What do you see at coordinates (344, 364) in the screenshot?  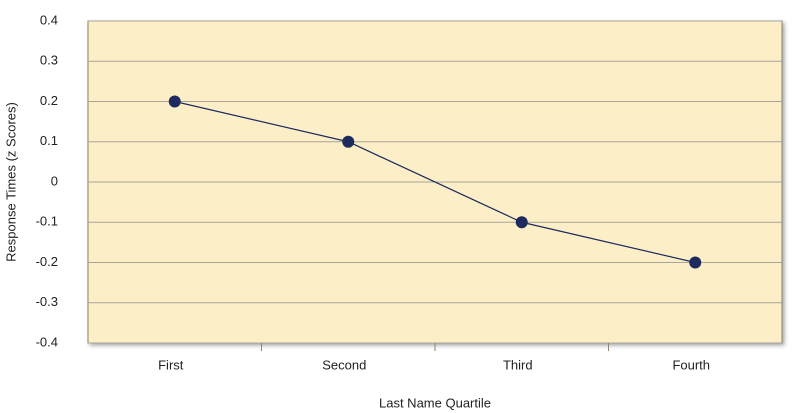 I see `x-tick-label: Second` at bounding box center [344, 364].